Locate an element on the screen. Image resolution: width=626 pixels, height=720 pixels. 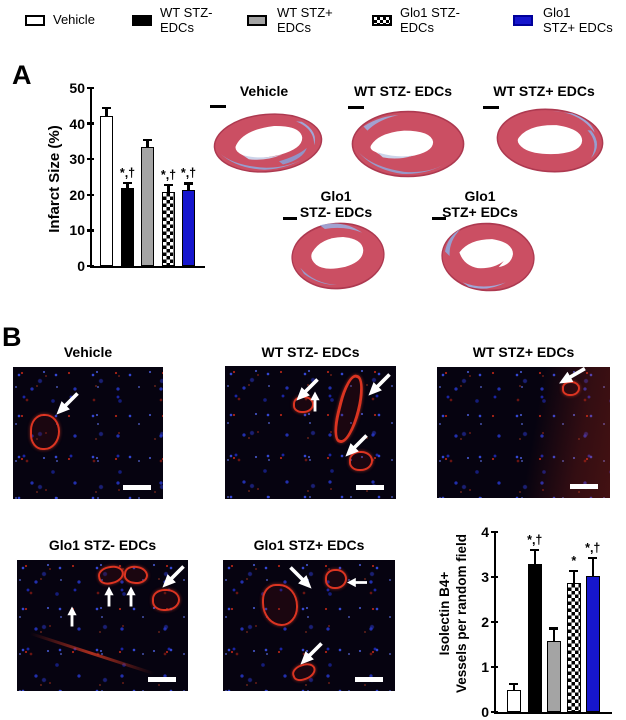
legend-swatch-vehicle-icon is located at coordinates (35, 20).